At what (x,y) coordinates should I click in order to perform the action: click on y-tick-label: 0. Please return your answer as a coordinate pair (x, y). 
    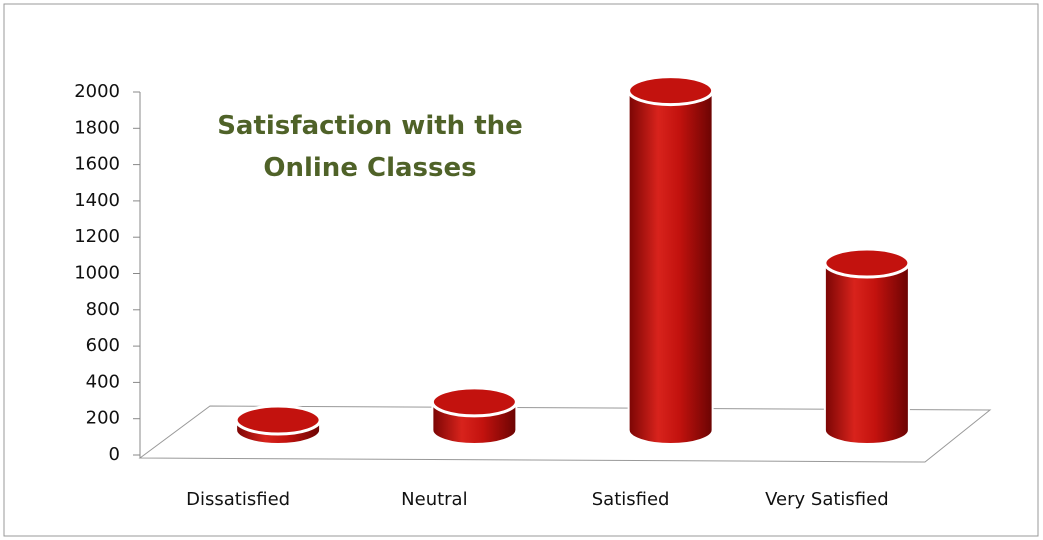
    Looking at the image, I should click on (114, 454).